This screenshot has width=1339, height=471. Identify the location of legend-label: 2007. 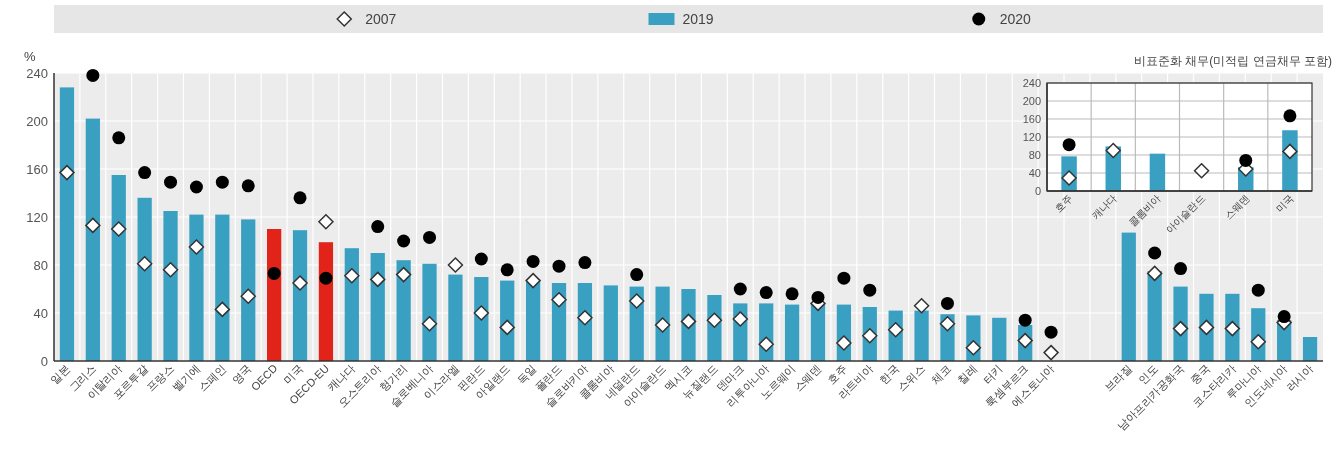
(381, 19).